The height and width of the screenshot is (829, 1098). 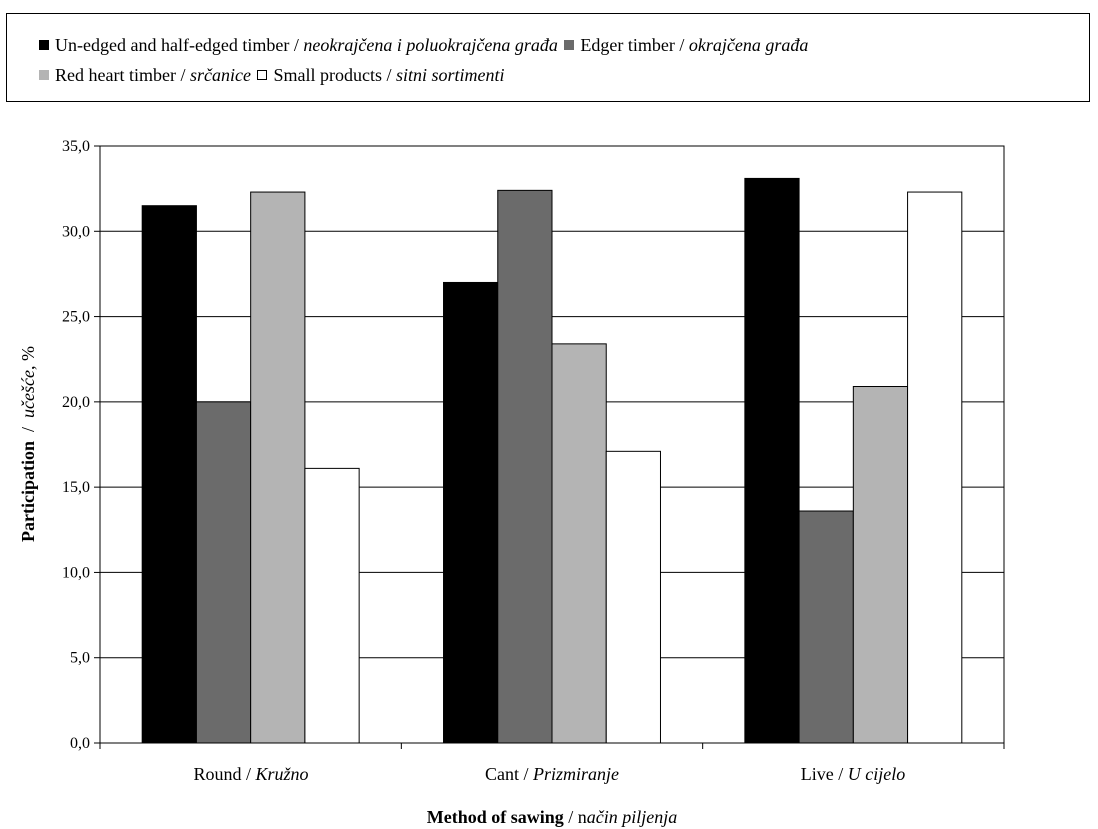 What do you see at coordinates (876, 774) in the screenshot?
I see `x-category-label-live-local: U cijelo` at bounding box center [876, 774].